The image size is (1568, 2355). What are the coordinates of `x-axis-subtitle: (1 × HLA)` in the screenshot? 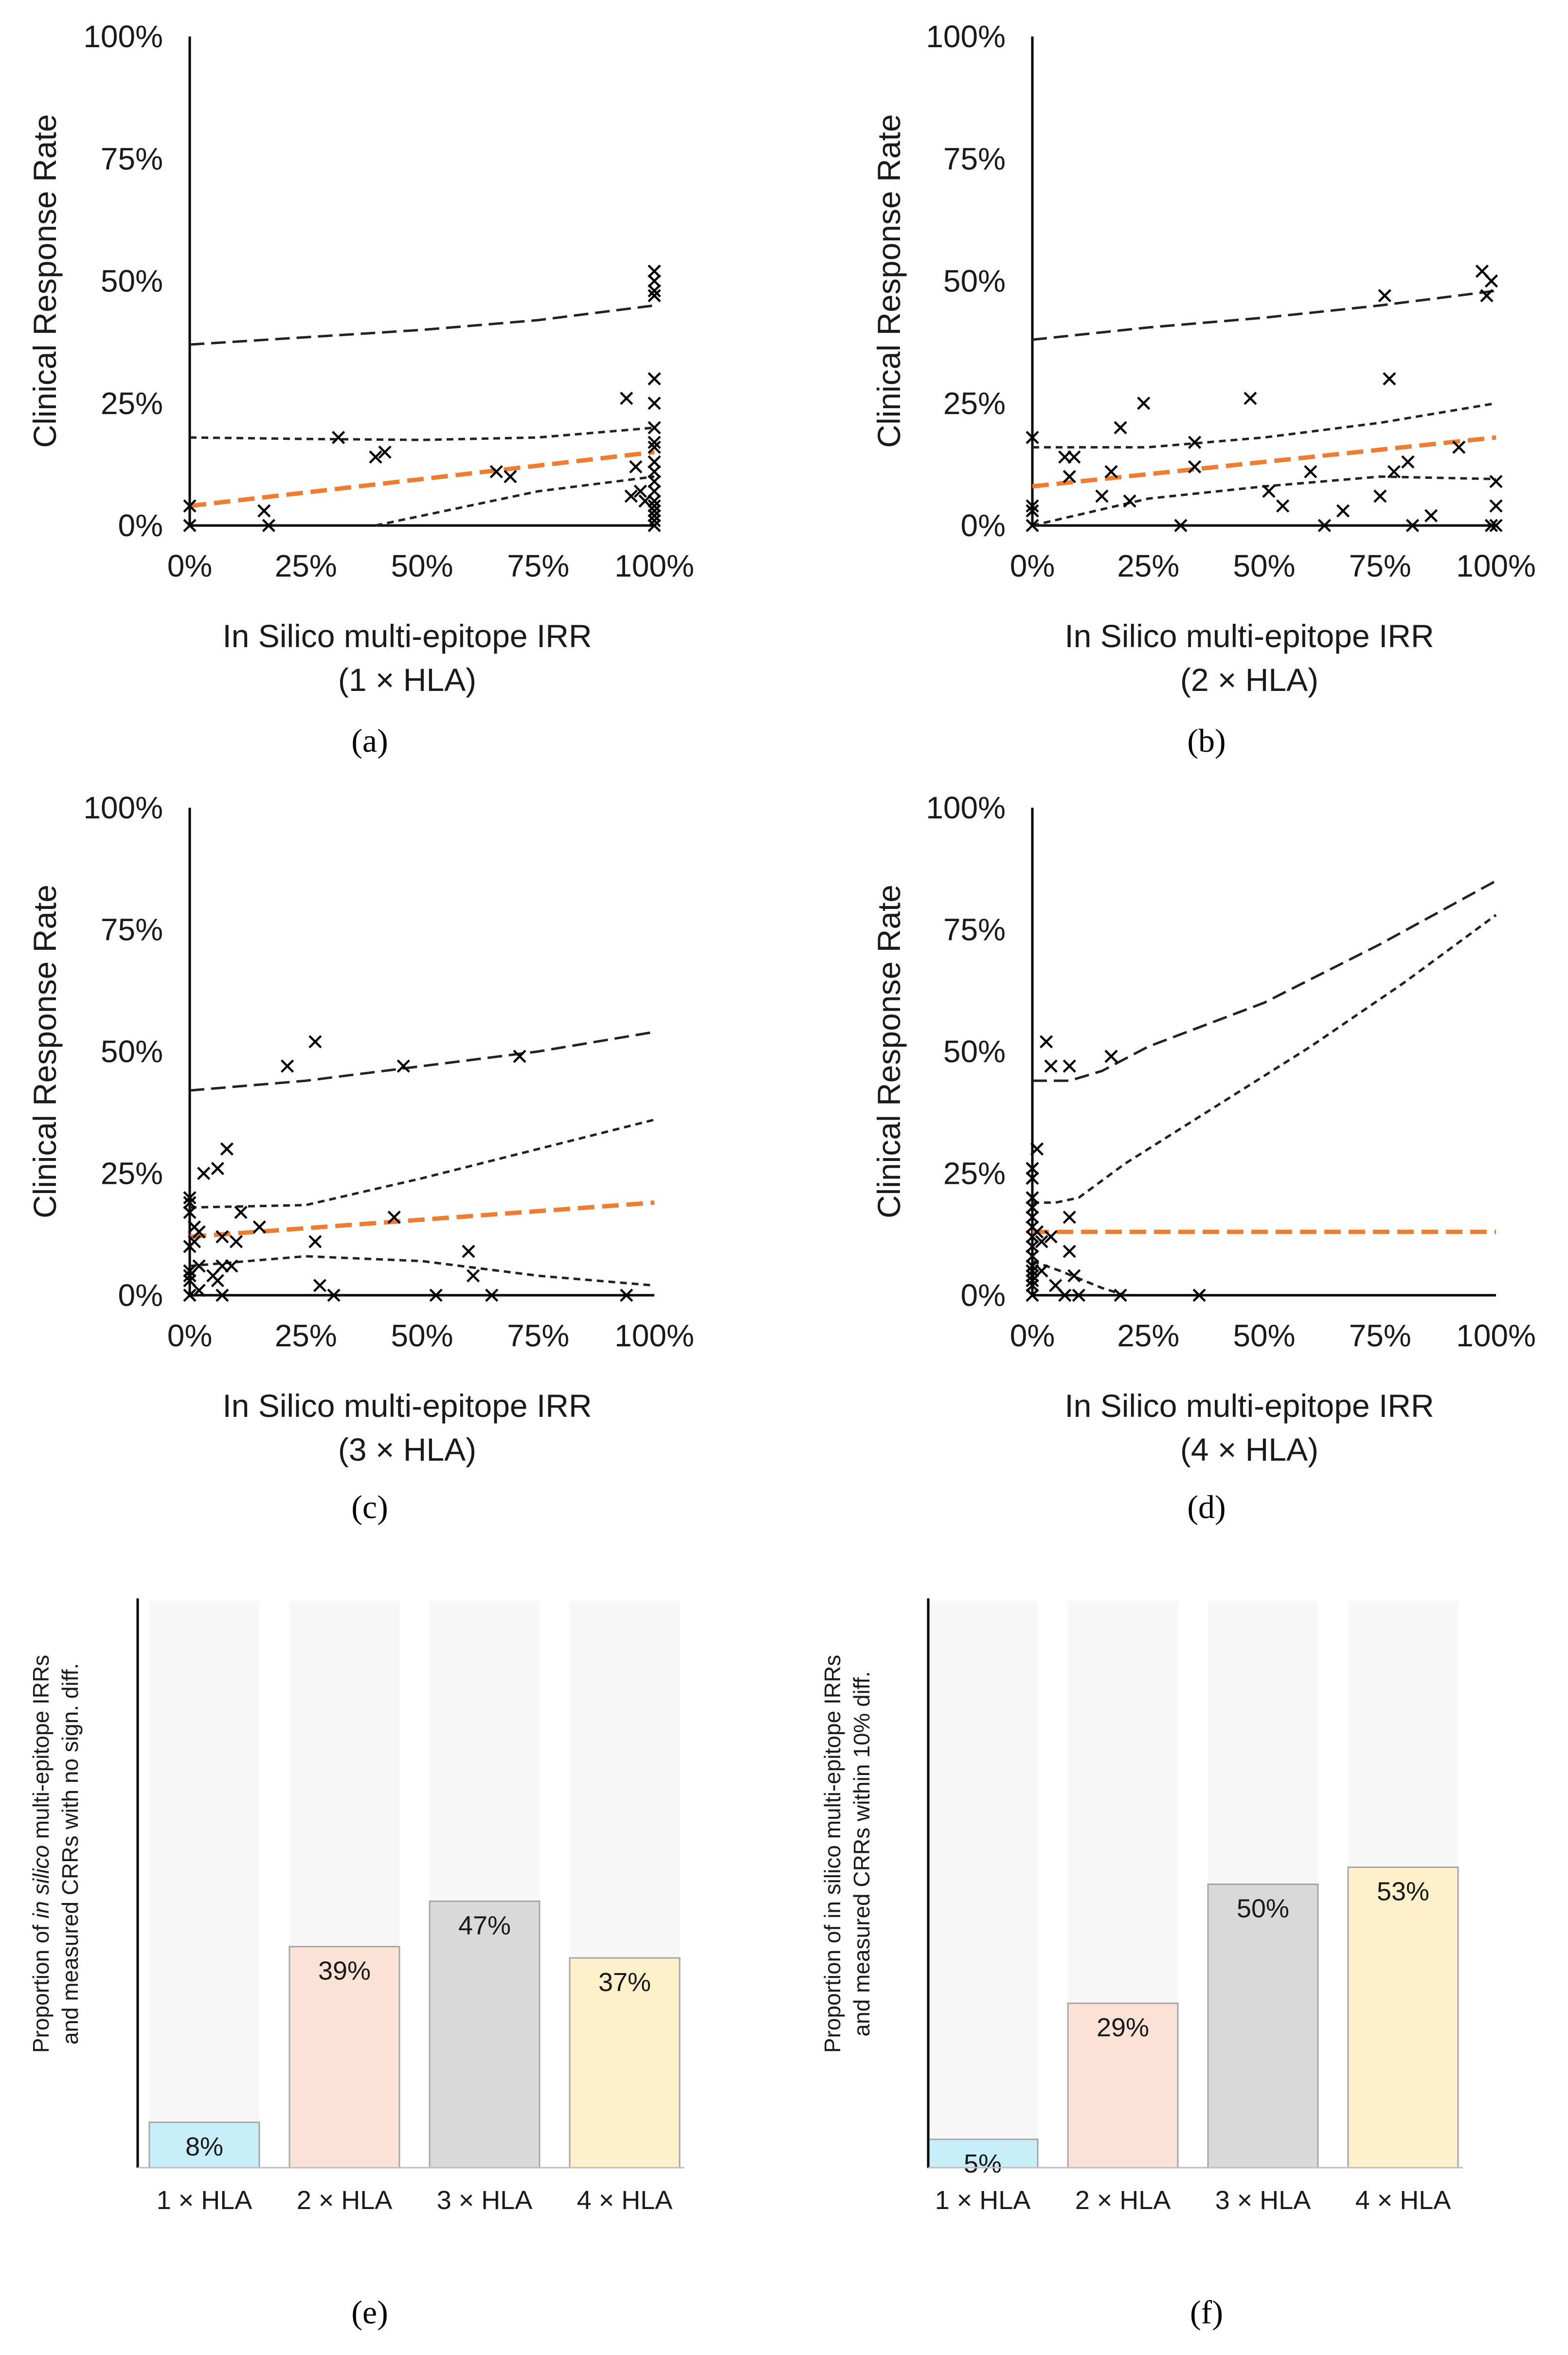 It's located at (407, 680).